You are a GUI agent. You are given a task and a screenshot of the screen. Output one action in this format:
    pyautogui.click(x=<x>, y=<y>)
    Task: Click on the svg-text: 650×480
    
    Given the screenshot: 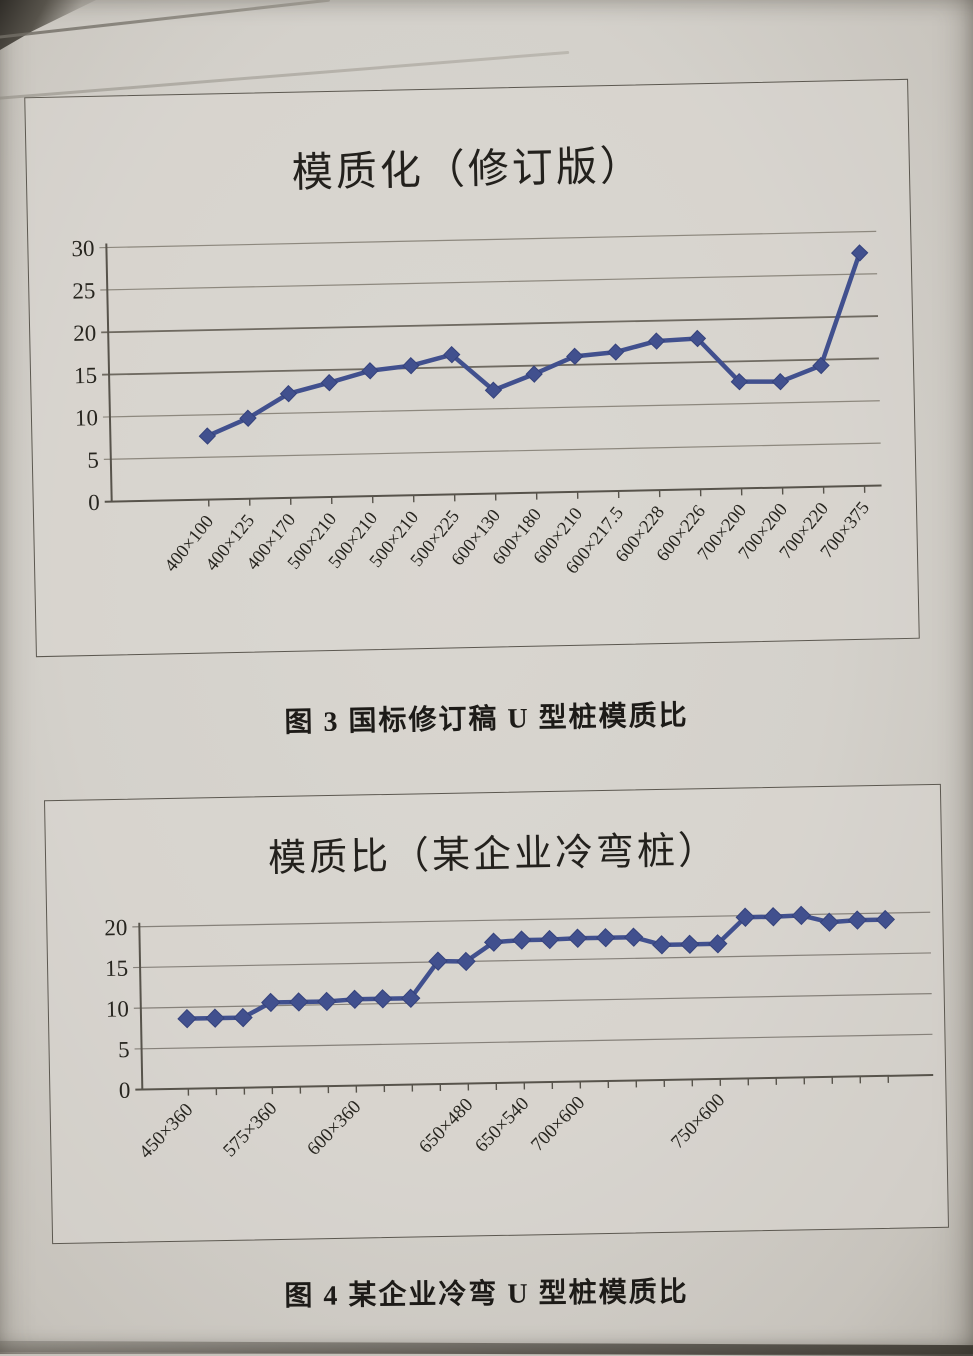 What is the action you would take?
    pyautogui.click(x=446, y=1125)
    